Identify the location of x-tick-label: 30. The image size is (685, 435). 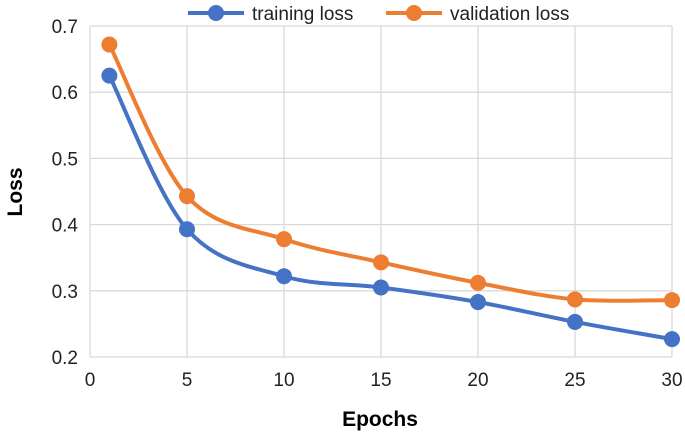
(671, 380).